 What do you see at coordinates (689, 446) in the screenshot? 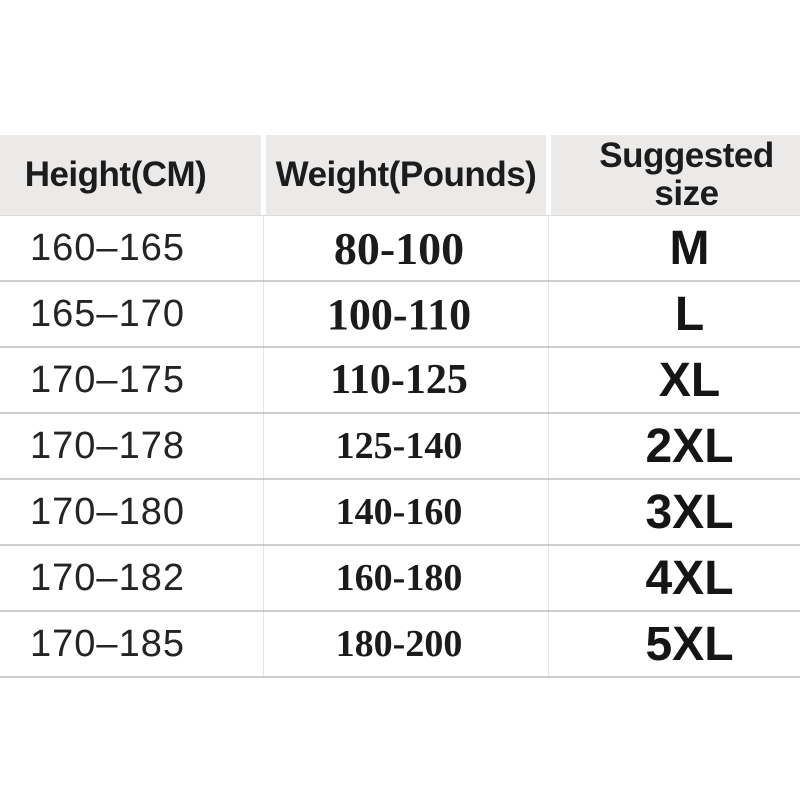
I see `size-cell: 2XL` at bounding box center [689, 446].